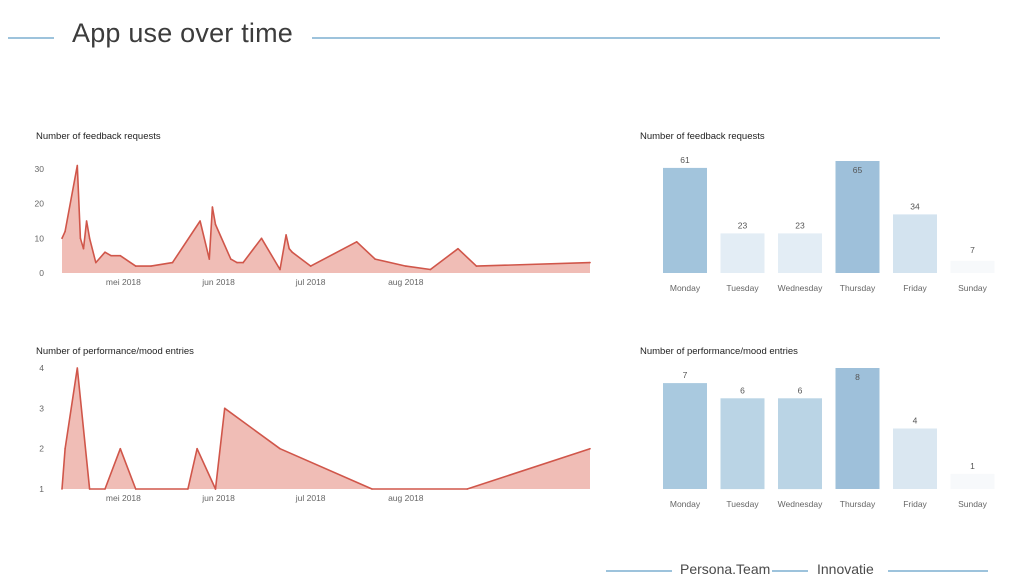  What do you see at coordinates (743, 225) in the screenshot?
I see `bar-value-label: 23` at bounding box center [743, 225].